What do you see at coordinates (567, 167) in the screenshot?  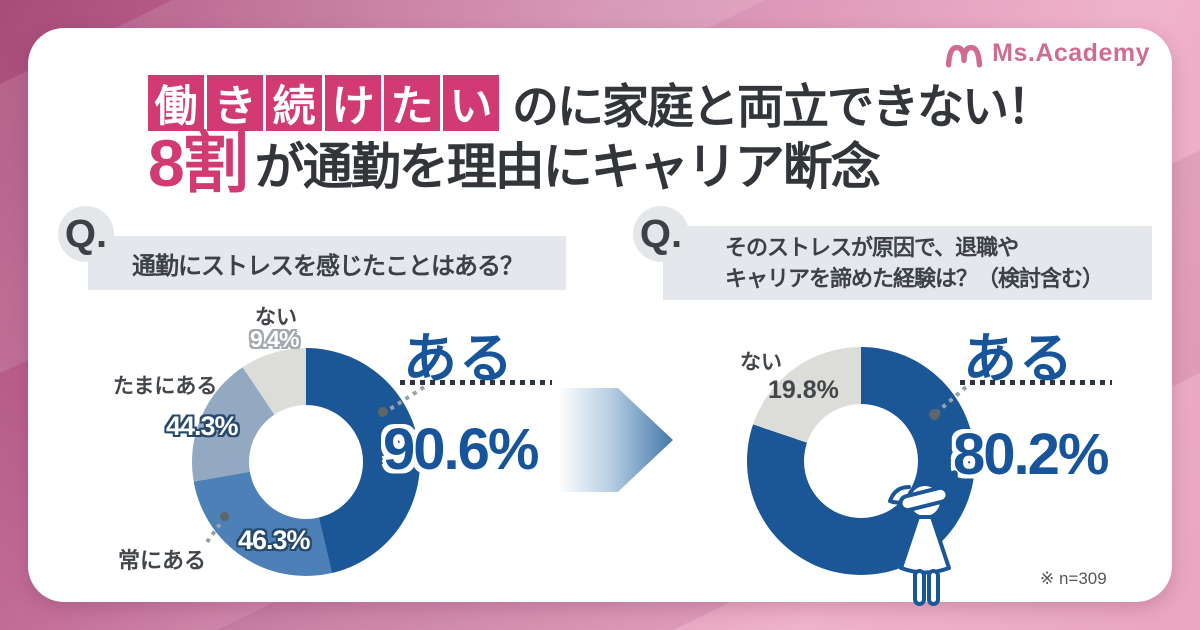 I see `headline-line2-text: が通勤を理由にキャリア断念` at bounding box center [567, 167].